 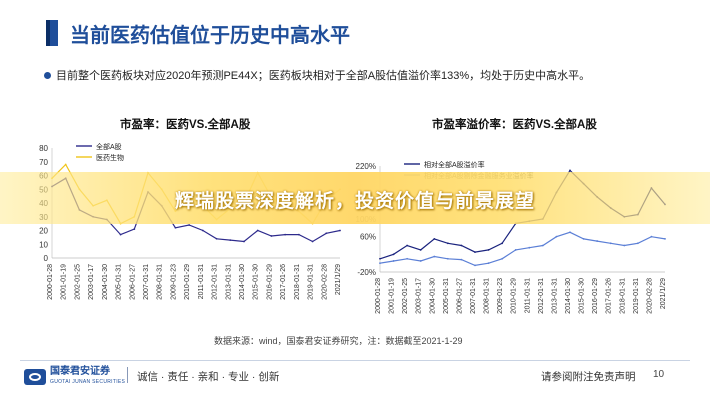 What do you see at coordinates (109, 146) in the screenshot?
I see `legend-label: 全部A股` at bounding box center [109, 146].